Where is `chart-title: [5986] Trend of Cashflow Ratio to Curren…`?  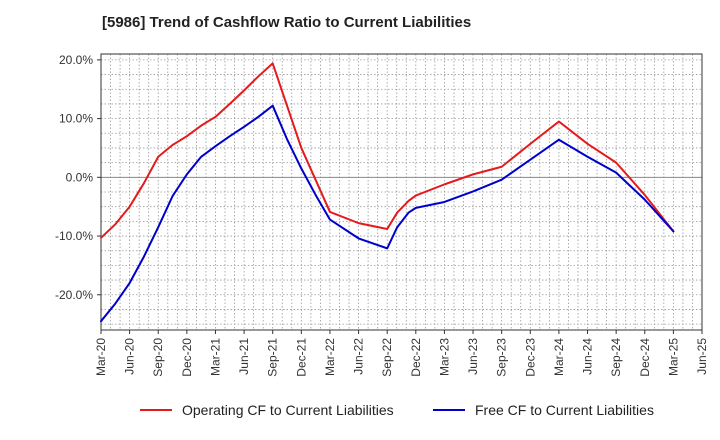 chart-title: [5986] Trend of Cashflow Ratio to Curren… is located at coordinates (287, 22).